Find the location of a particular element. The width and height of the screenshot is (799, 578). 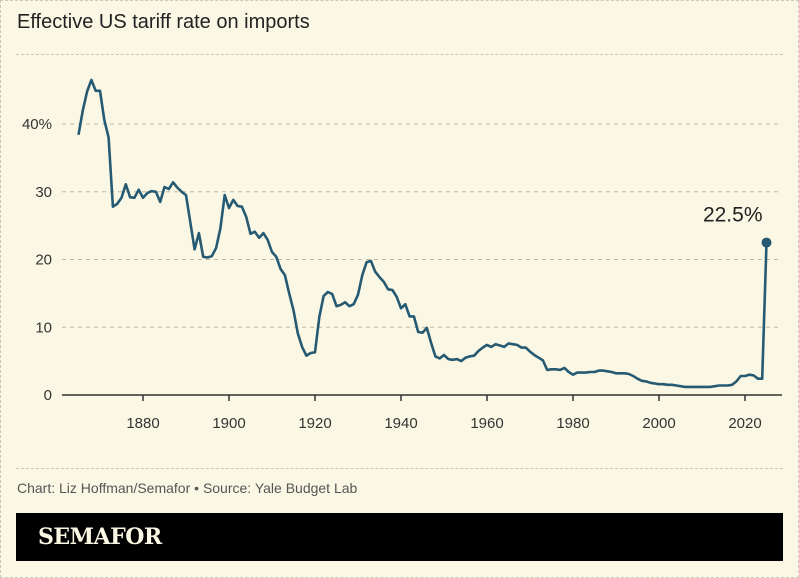

semafor-logo: SEMAFOR is located at coordinates (100, 537).